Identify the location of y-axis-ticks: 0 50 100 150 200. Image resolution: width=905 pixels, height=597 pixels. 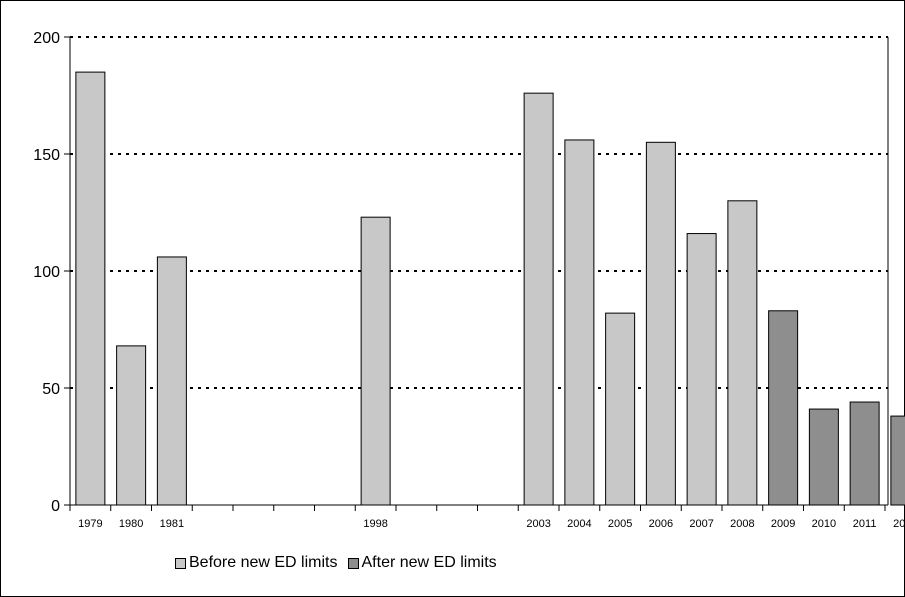
(51, 272).